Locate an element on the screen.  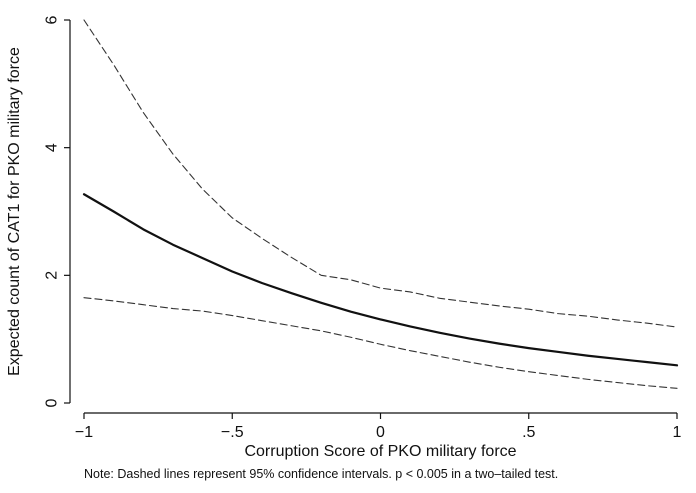
x-axis-label: Corruption Score of PKO military force is located at coordinates (380, 451).